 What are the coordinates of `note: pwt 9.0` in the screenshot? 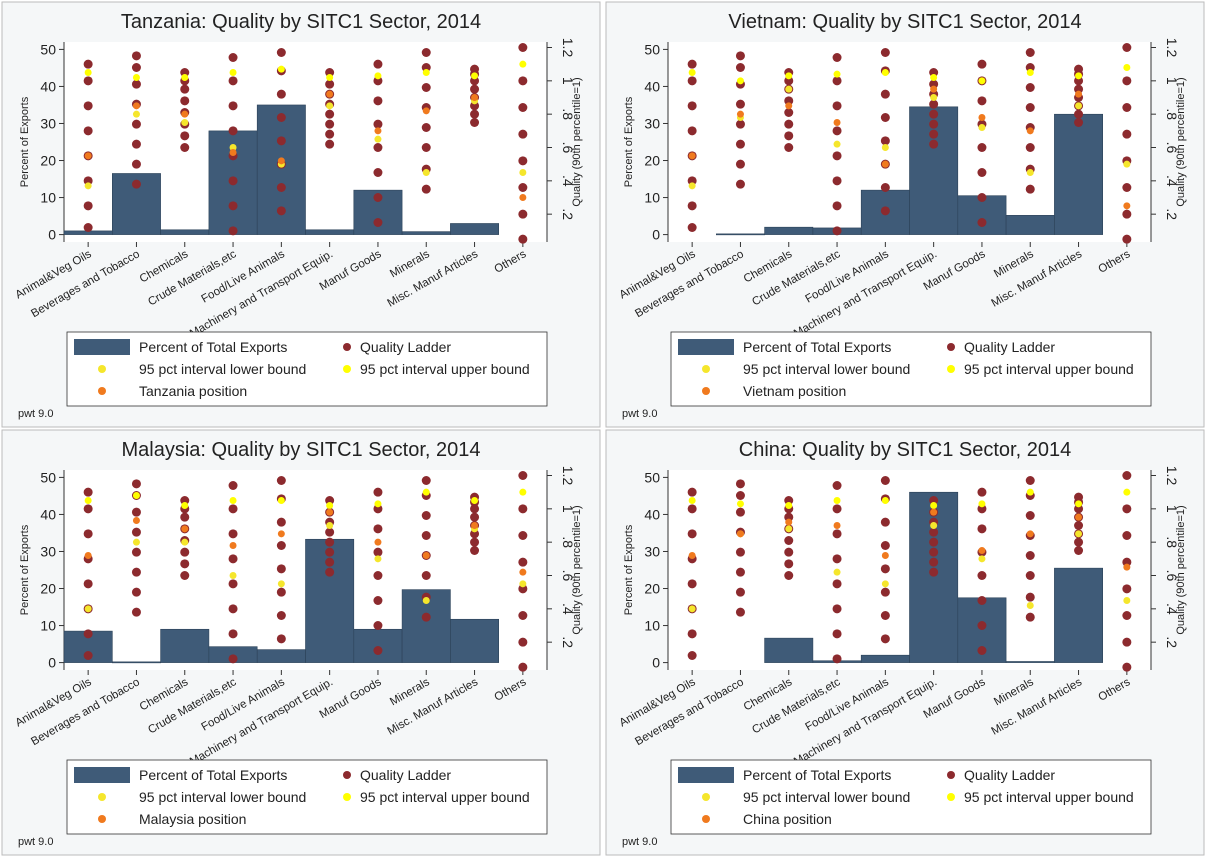 It's located at (35, 414).